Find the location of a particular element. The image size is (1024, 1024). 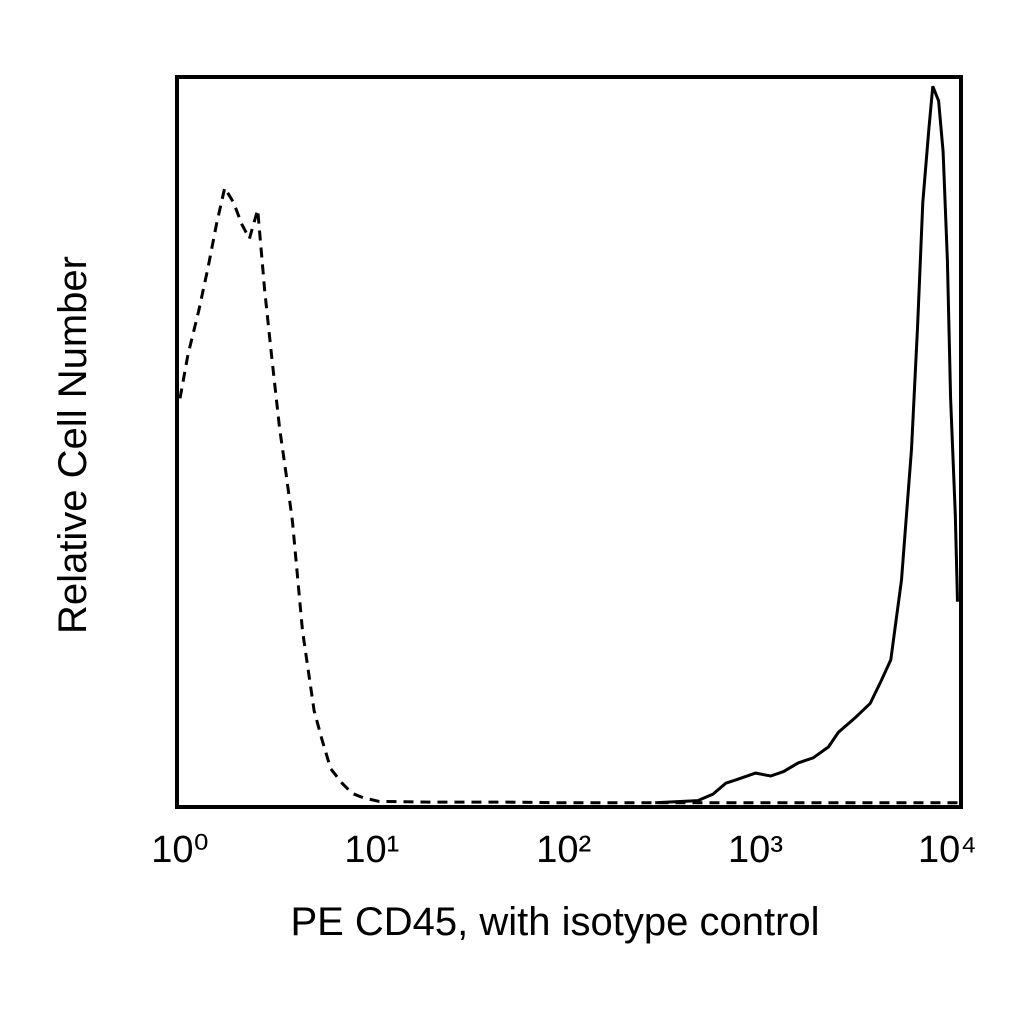

y-axis-label: Relative Cell Number is located at coordinates (73, 445).